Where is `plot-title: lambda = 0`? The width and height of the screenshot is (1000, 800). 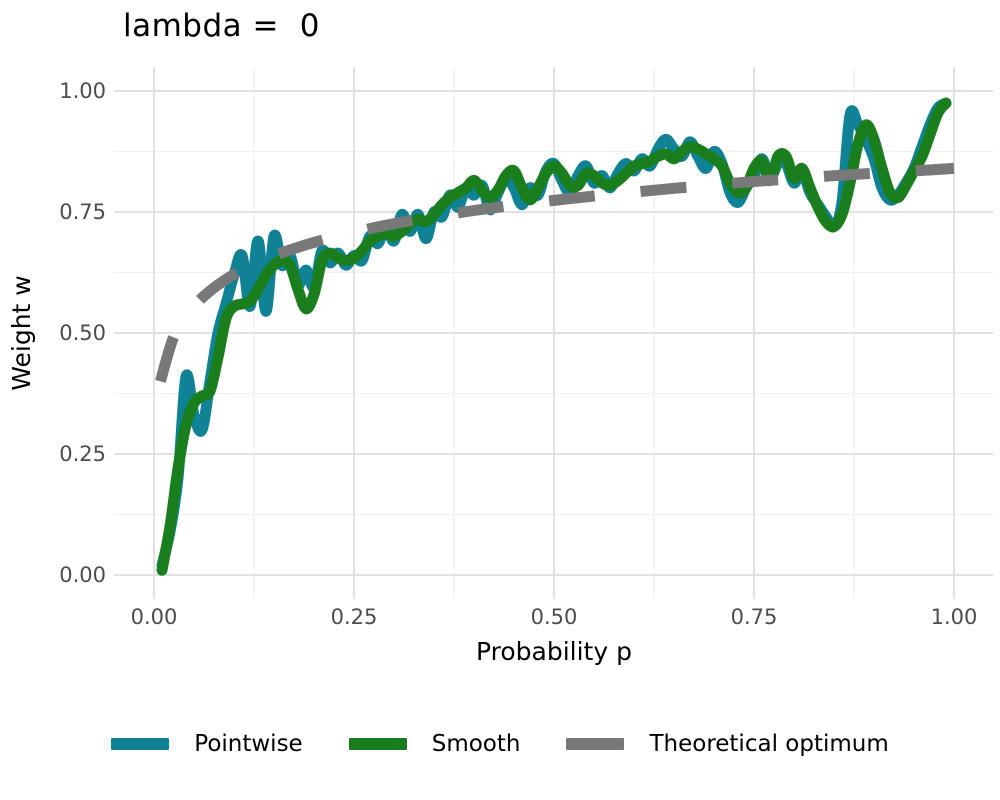
plot-title: lambda = 0 is located at coordinates (221, 26).